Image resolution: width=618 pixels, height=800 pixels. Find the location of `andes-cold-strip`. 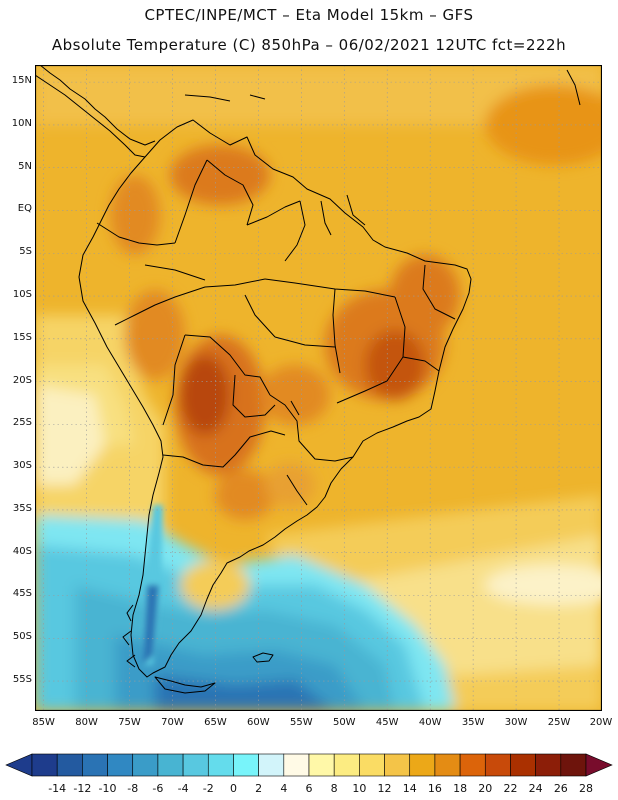

andes-cold-strip is located at coordinates (153, 585).